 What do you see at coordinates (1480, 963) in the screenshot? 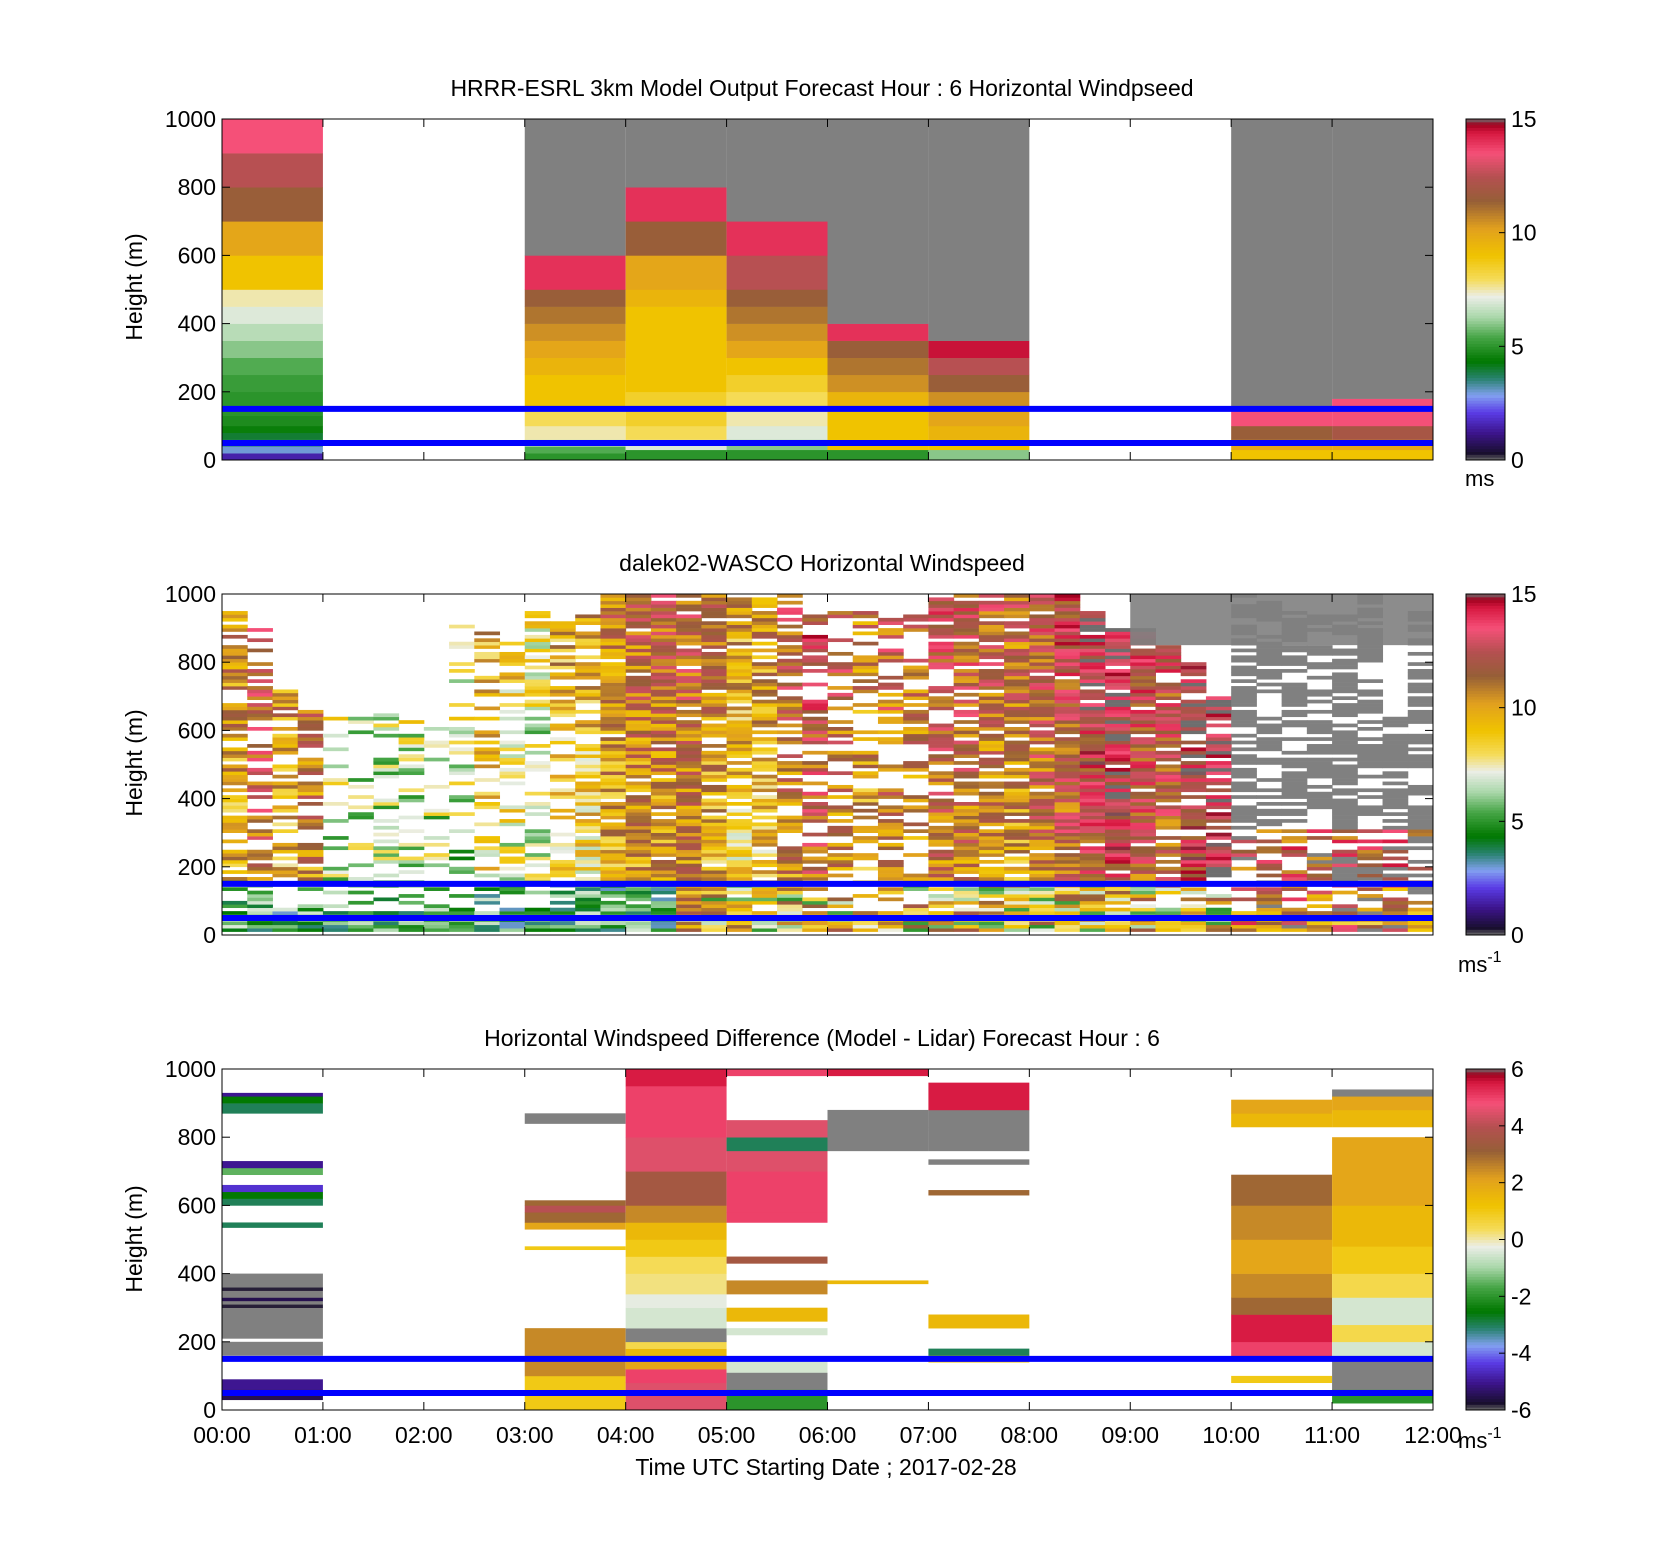
I see `lidar-colorbar-unit: ms-1` at bounding box center [1480, 963].